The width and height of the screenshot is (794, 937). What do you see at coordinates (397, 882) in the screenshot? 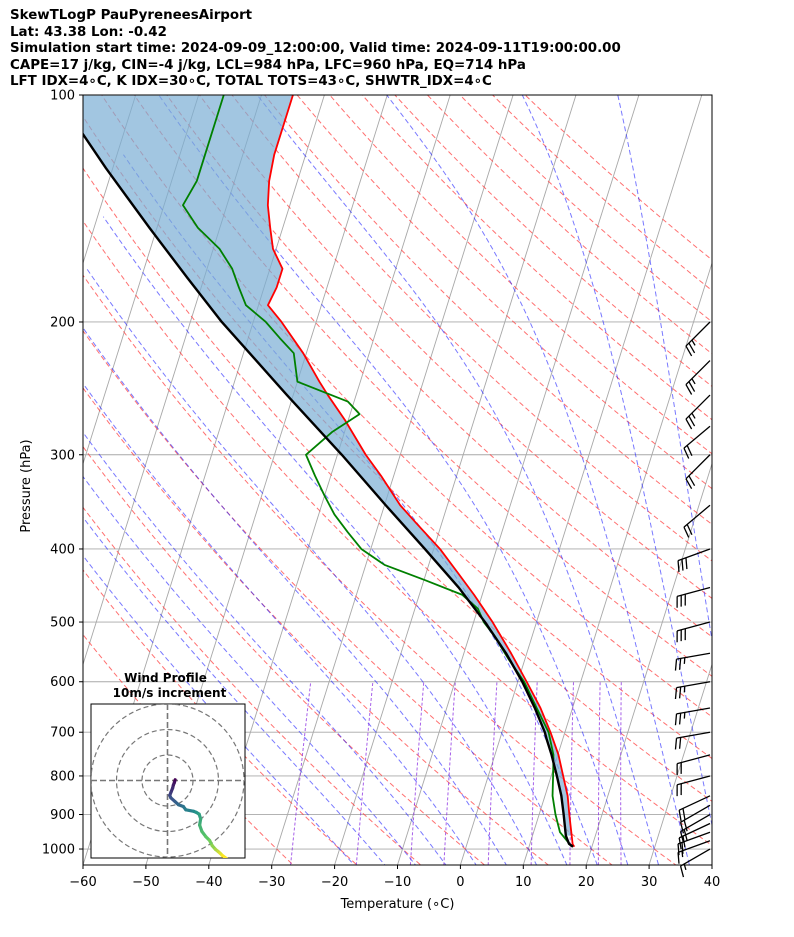
I see `x-tick-label: −10` at bounding box center [397, 882].